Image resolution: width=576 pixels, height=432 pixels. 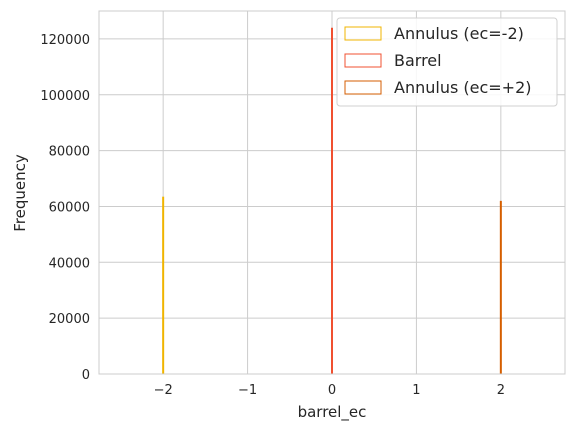 What do you see at coordinates (416, 390) in the screenshot?
I see `x-tick-label: 1` at bounding box center [416, 390].